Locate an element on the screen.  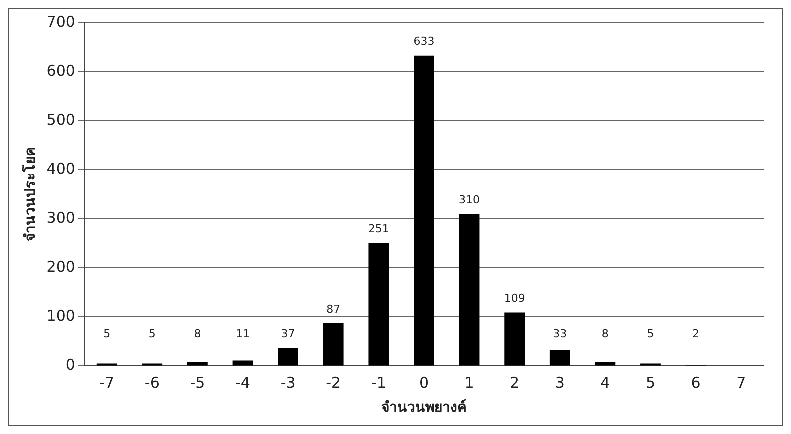
y-tick-label: 100 is located at coordinates (61, 316).